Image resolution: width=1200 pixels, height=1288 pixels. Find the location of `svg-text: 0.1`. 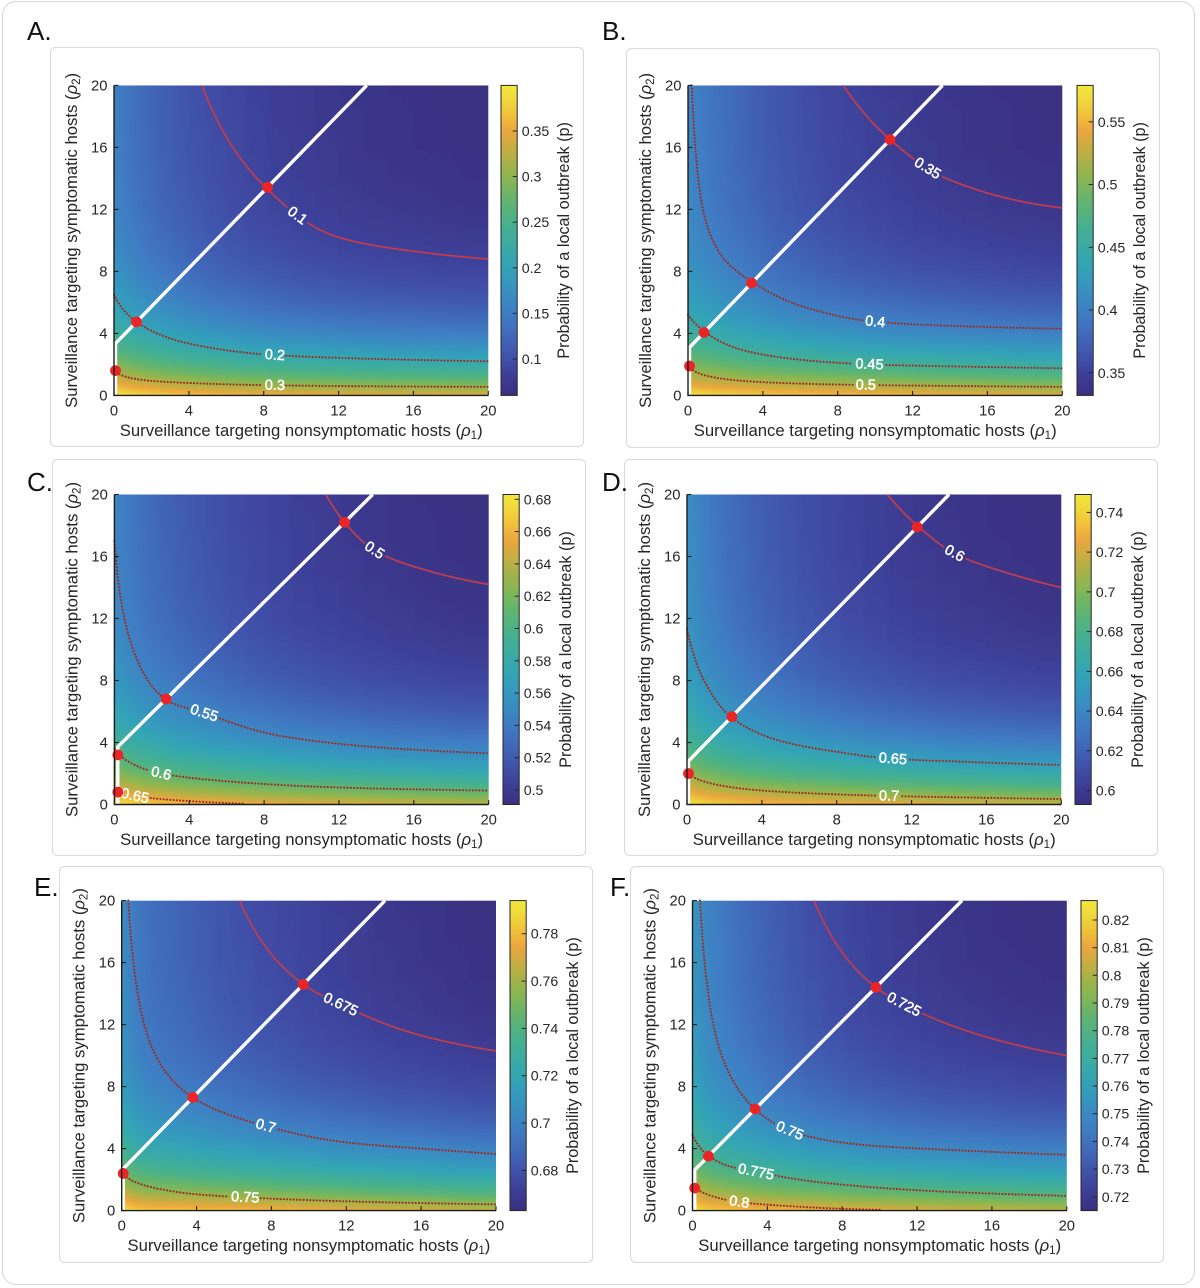

svg-text: 0.1 is located at coordinates (532, 360).